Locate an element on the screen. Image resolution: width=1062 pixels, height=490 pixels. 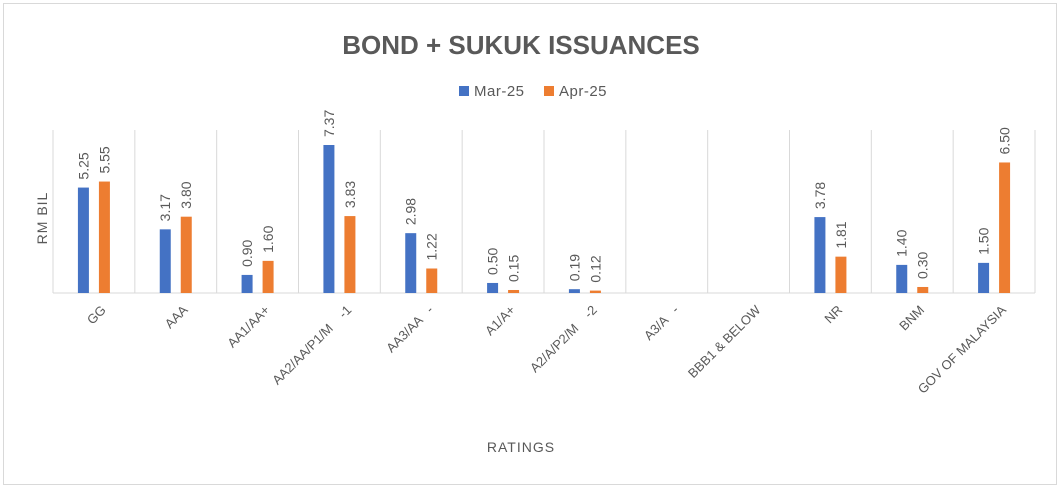
legend-label-apr-25: Apr-25 is located at coordinates (583, 91).